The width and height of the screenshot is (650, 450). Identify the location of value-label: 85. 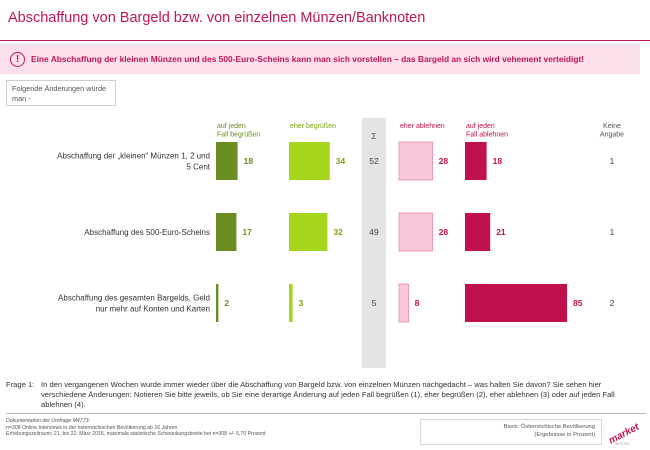
(578, 303).